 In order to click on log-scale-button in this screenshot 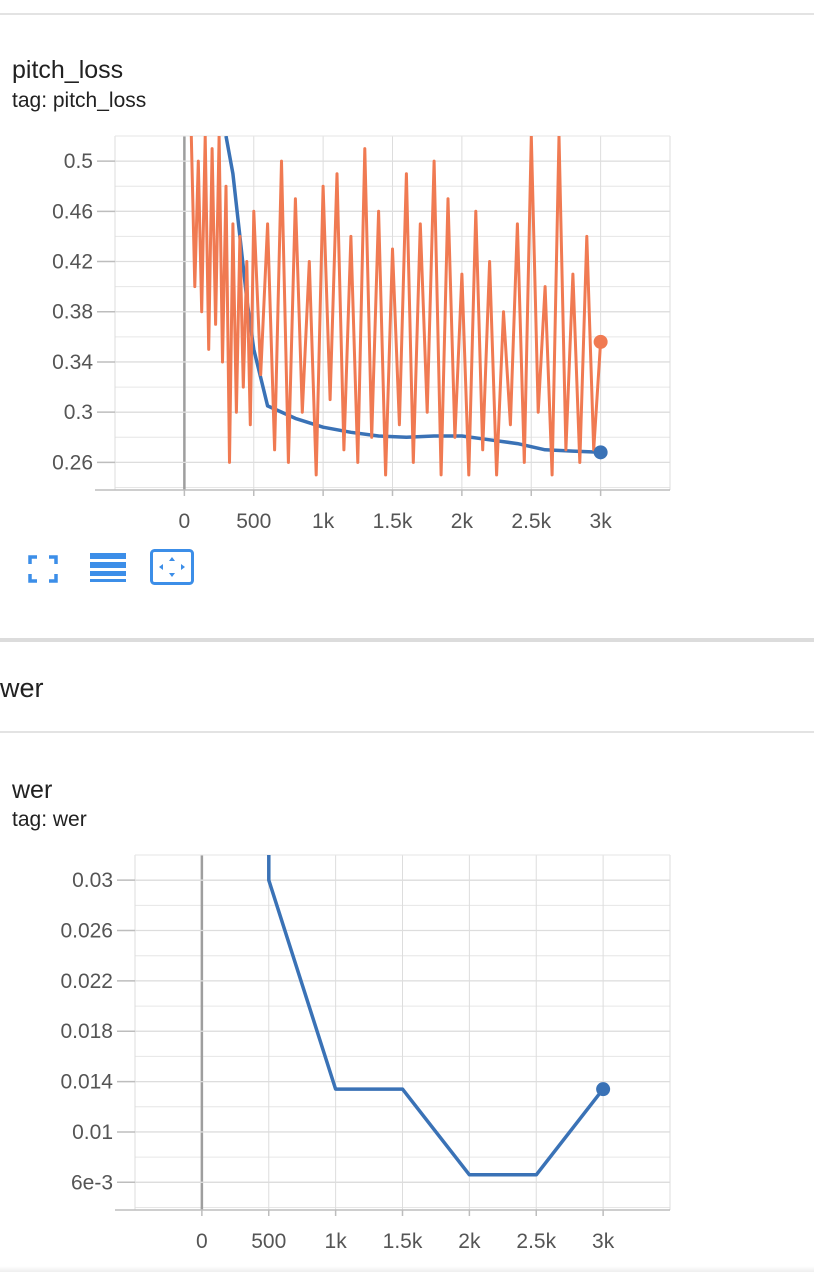, I will do `click(108, 568)`.